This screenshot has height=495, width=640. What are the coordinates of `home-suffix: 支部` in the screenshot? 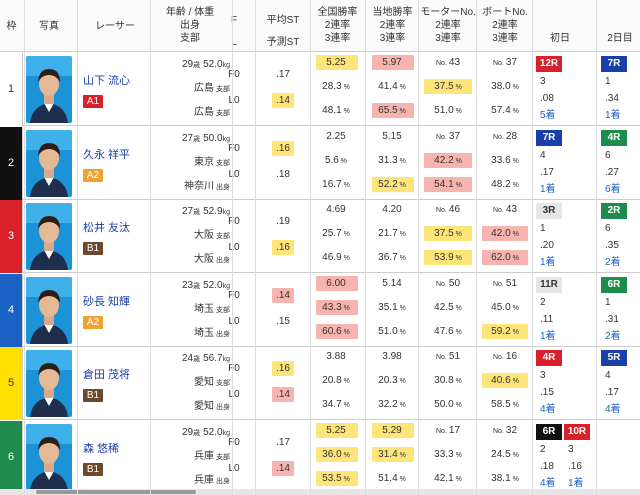 It's located at (223, 383).